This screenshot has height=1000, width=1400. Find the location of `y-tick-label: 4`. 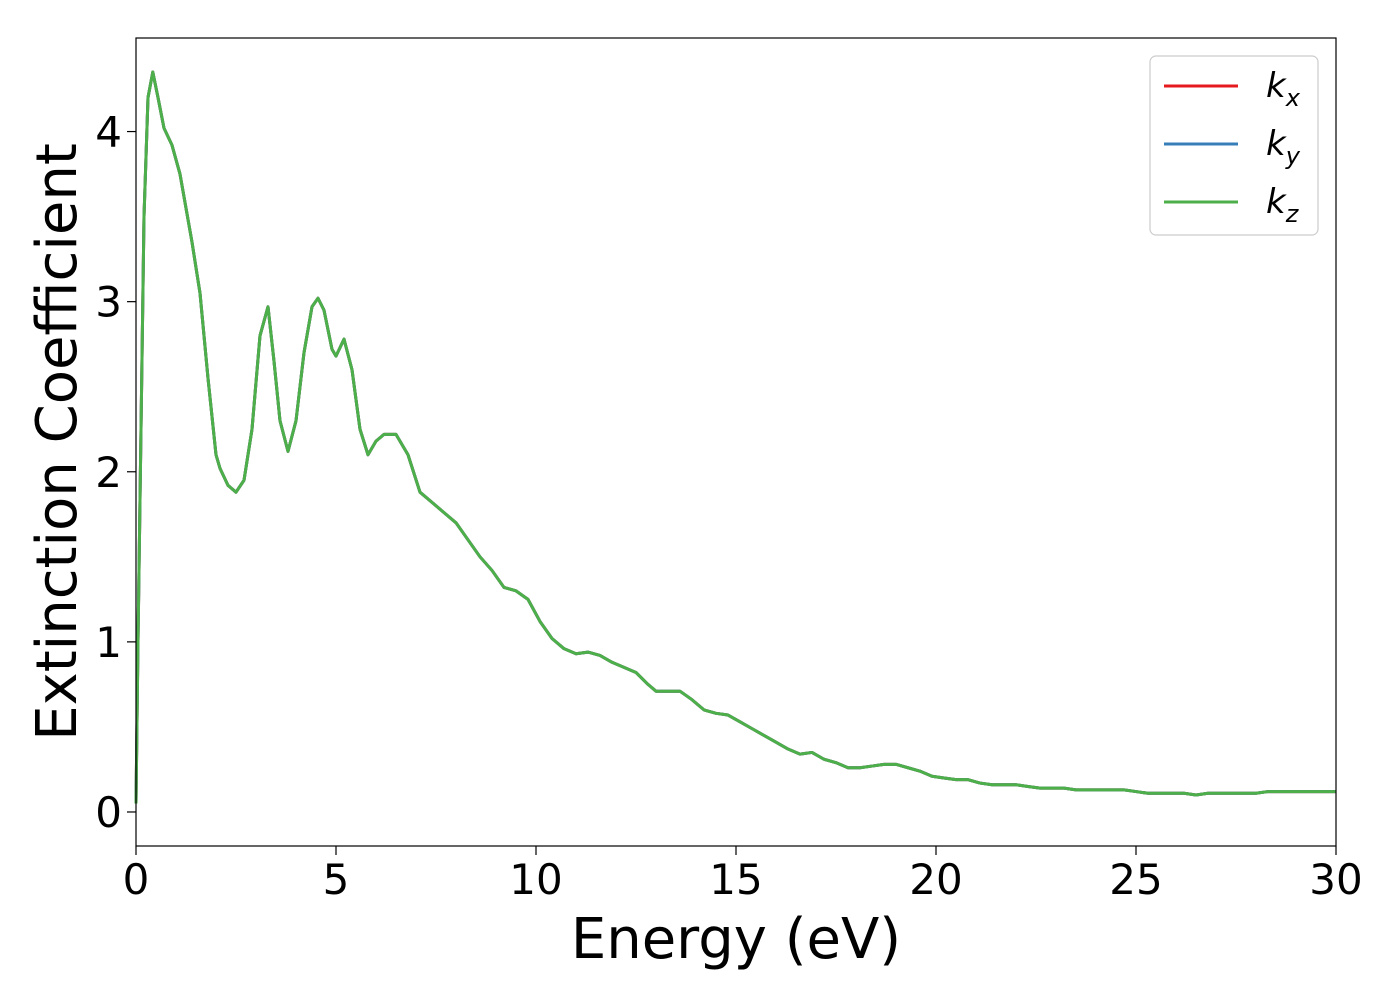

y-tick-label: 4 is located at coordinates (108, 132).